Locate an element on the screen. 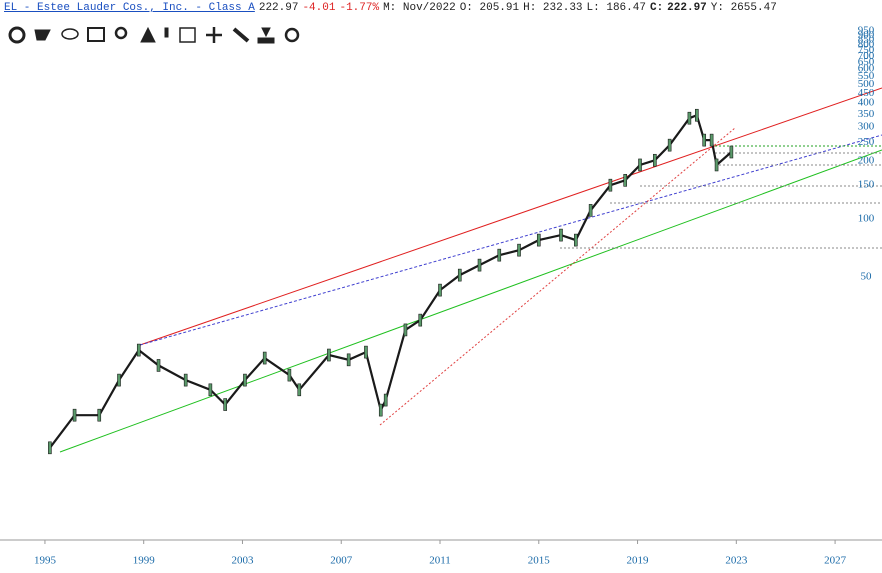 The height and width of the screenshot is (573, 882). close-label: C: is located at coordinates (656, 8).